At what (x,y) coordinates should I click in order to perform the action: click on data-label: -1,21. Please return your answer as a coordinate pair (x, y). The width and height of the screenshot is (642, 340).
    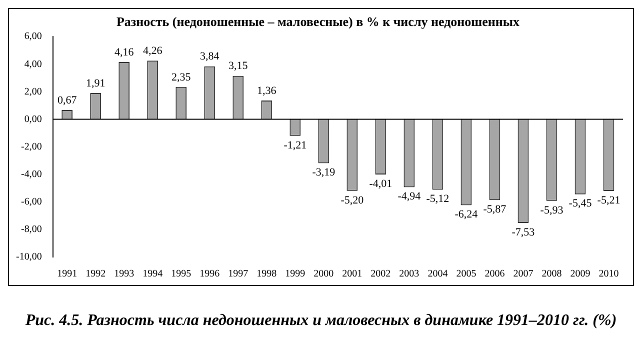
    Looking at the image, I should click on (295, 145).